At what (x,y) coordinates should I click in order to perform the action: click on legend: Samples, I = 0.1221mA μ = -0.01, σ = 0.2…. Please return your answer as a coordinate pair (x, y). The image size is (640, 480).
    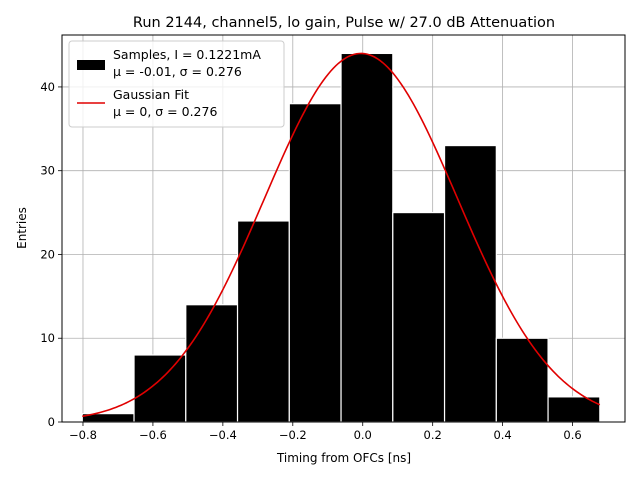
    Looking at the image, I should click on (176, 84).